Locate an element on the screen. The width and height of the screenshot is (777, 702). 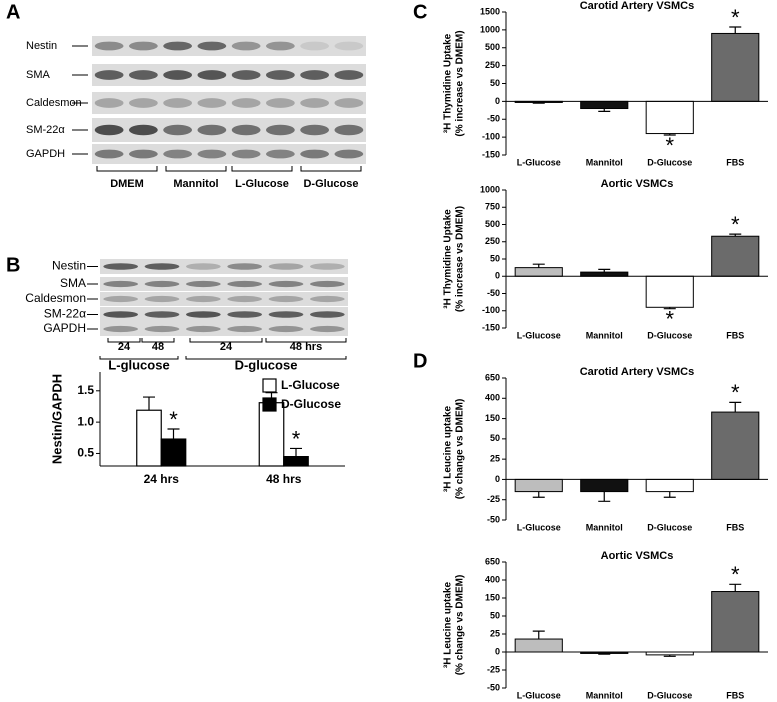
panel-letter: B is located at coordinates (13, 265).